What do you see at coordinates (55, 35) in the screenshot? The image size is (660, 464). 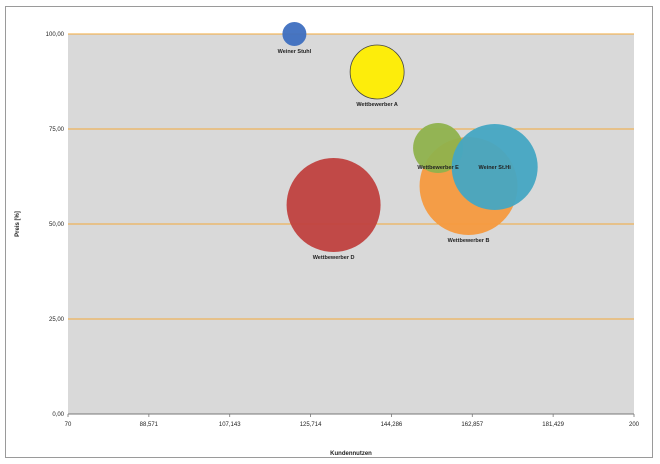 I see `y-tick-label: 100,00` at bounding box center [55, 35].